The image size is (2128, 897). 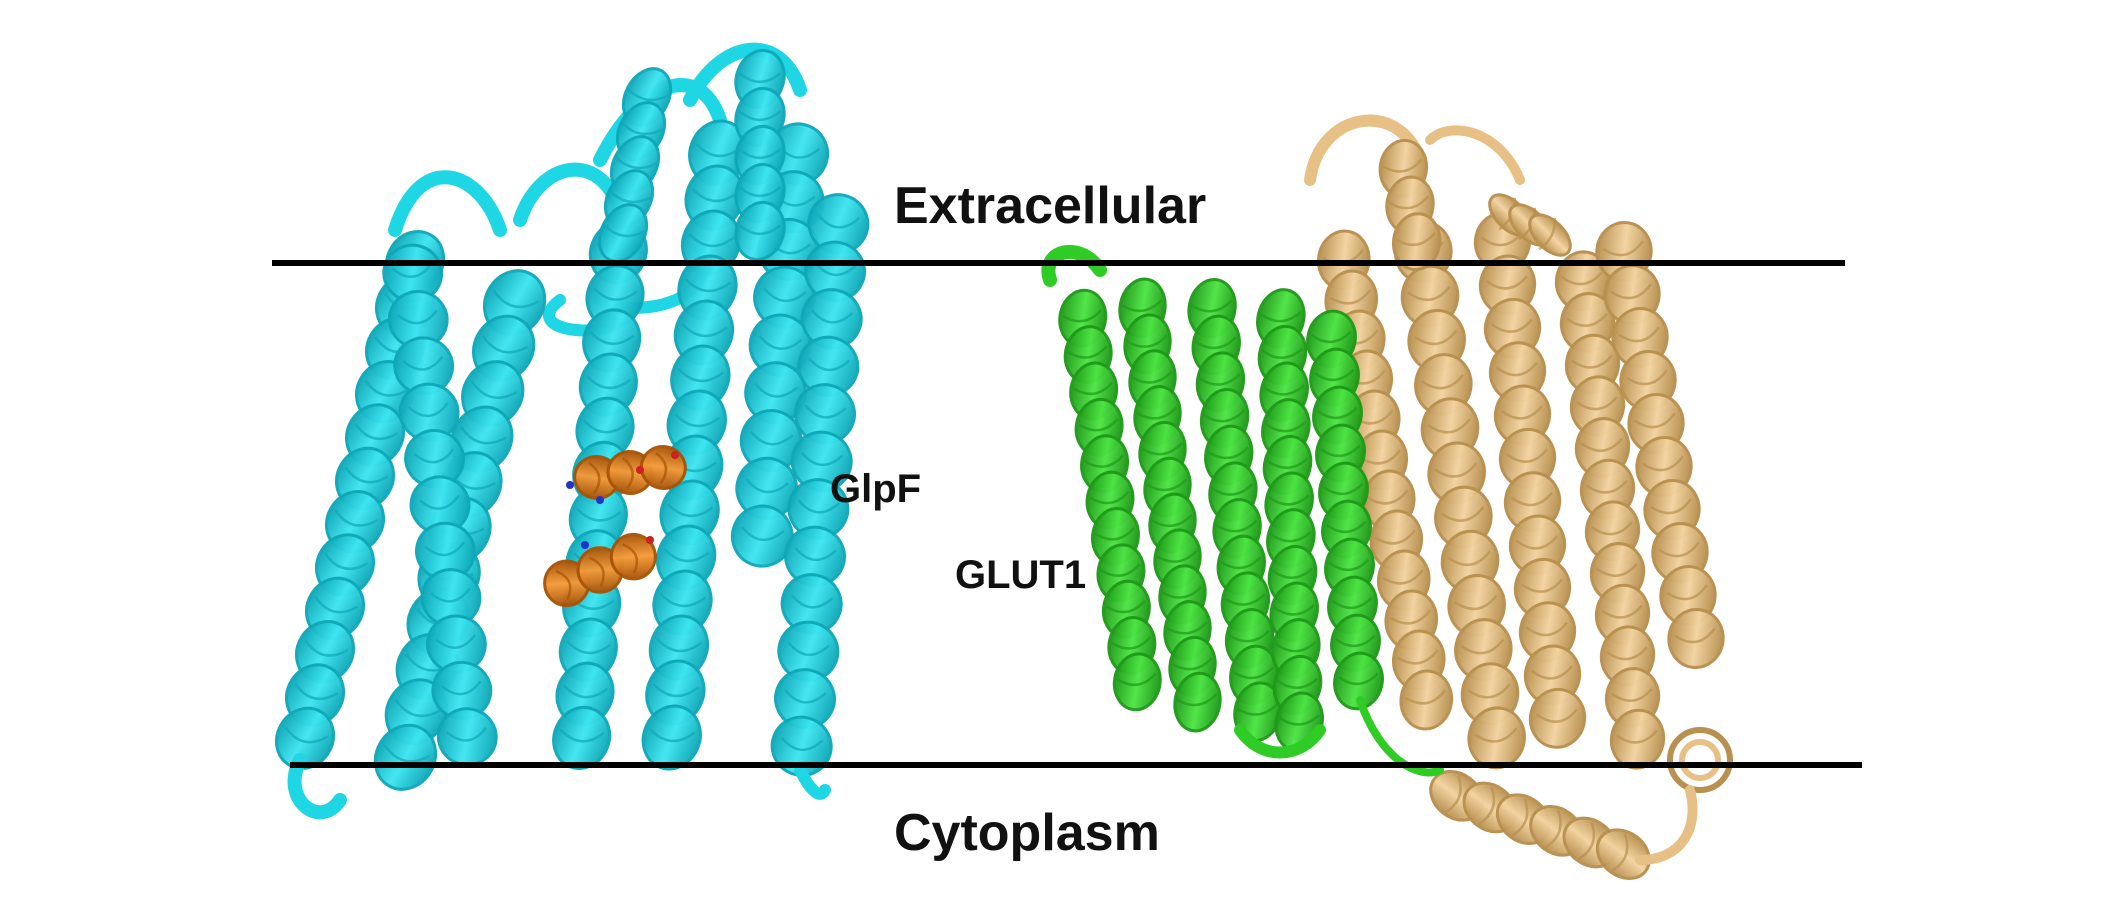 I want to click on extracellular-label: Extracellular, so click(x=1050, y=206).